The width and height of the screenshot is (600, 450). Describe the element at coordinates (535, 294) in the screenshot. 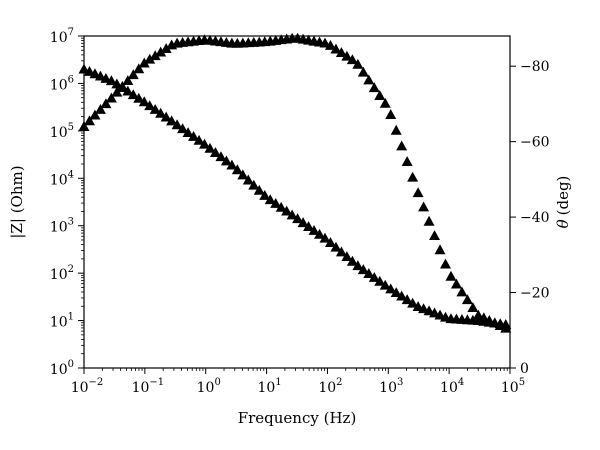

I see `y-right-tick-label: −20` at that location.